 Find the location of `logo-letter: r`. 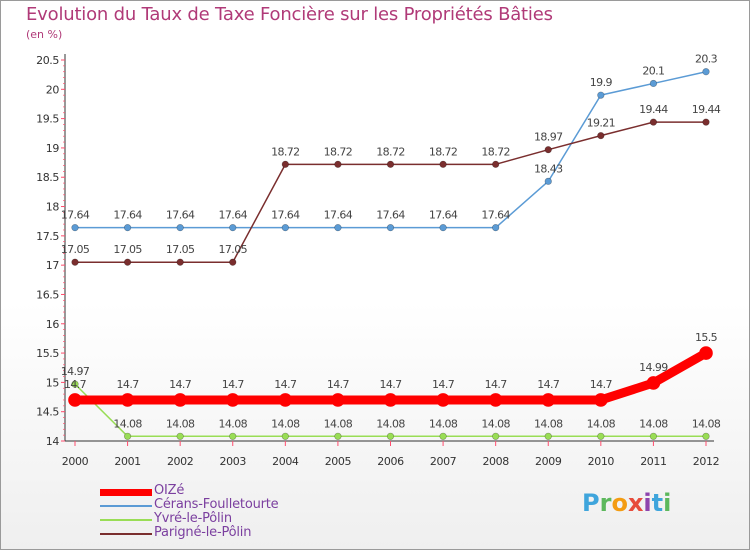

logo-letter: r is located at coordinates (605, 503).